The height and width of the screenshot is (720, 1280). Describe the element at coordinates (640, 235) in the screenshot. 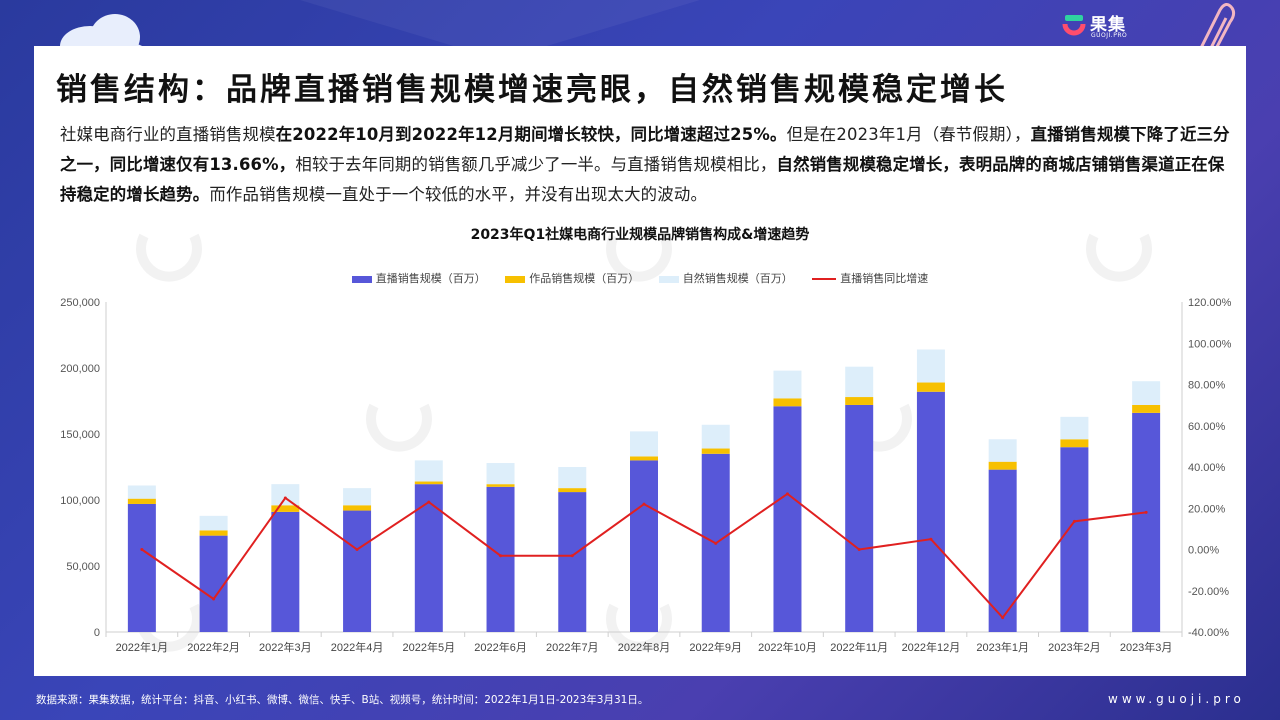

I see `chart-title: 2023年Q1社媒电商行业规模品牌销售构成&增速趋势` at that location.